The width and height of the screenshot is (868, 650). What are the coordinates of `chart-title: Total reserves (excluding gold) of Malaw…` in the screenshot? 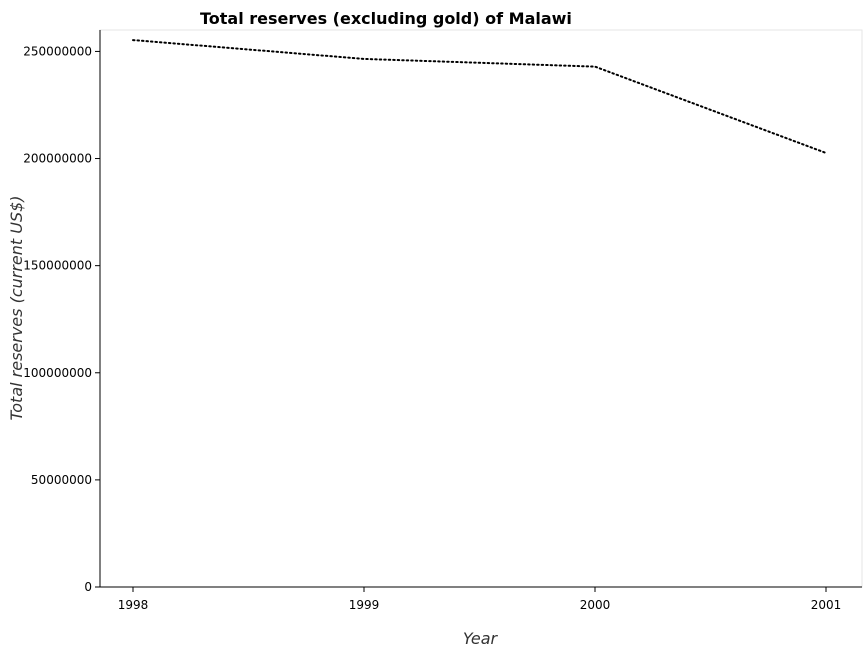 It's located at (386, 18).